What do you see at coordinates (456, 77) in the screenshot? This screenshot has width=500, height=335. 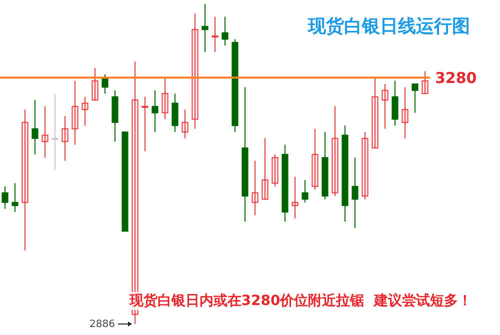 I see `text: 3280` at bounding box center [456, 77].